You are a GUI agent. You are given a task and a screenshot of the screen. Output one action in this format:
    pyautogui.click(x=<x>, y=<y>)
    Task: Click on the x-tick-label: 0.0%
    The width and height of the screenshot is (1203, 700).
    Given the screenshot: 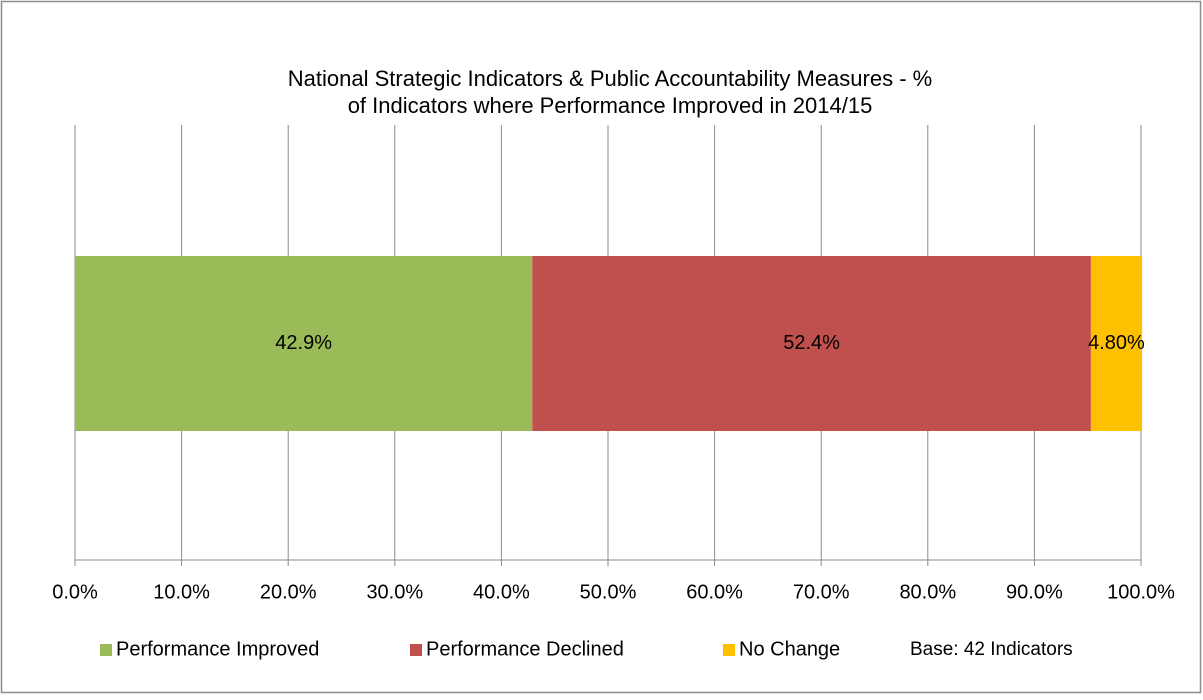 What is the action you would take?
    pyautogui.click(x=75, y=592)
    